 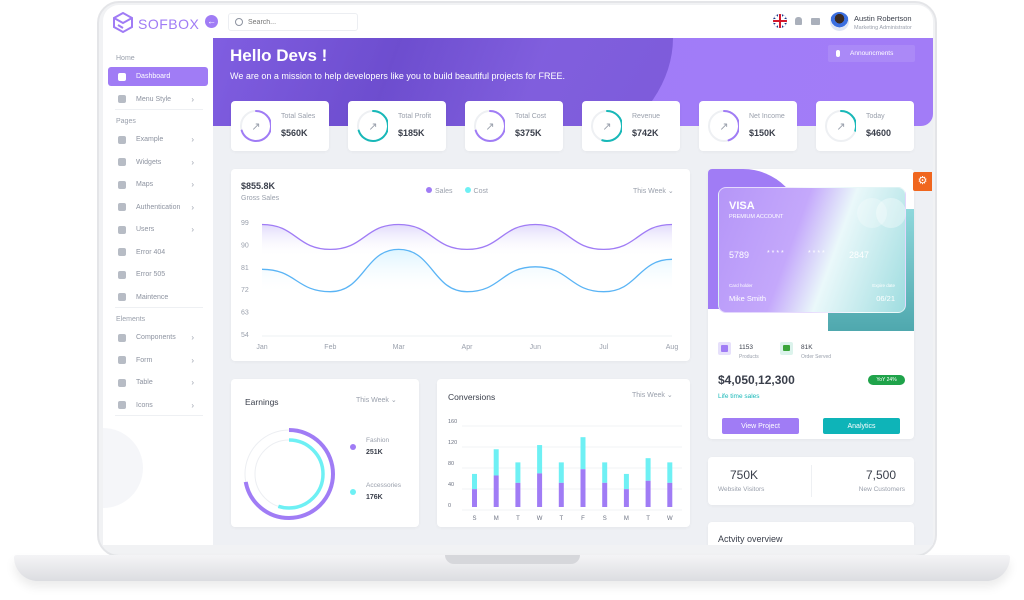 I want to click on sidebar-item-table: Table ›, so click(x=158, y=382).